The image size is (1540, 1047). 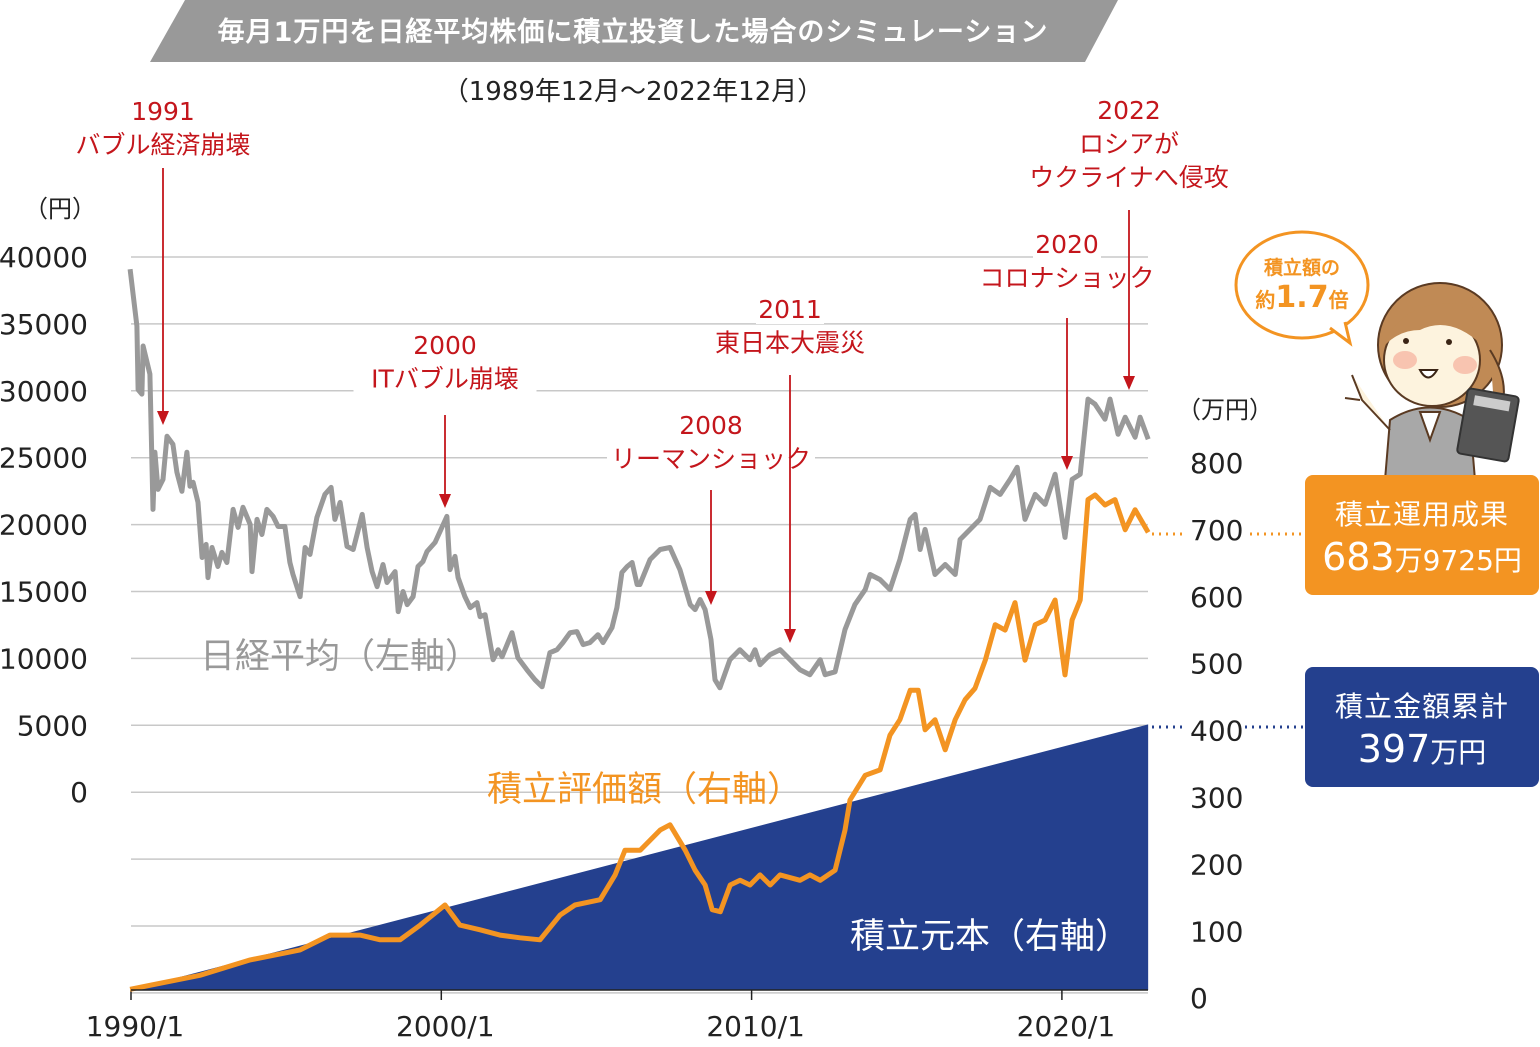 What do you see at coordinates (1301, 297) in the screenshot?
I see `bubble-line2: 約1.7倍` at bounding box center [1301, 297].